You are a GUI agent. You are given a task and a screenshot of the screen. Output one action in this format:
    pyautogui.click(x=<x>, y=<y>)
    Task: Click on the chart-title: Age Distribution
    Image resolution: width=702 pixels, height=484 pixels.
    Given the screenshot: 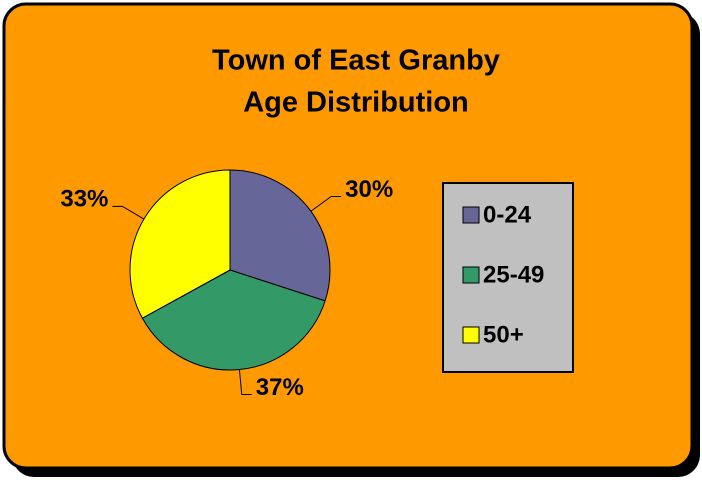 What is the action you would take?
    pyautogui.click(x=356, y=103)
    